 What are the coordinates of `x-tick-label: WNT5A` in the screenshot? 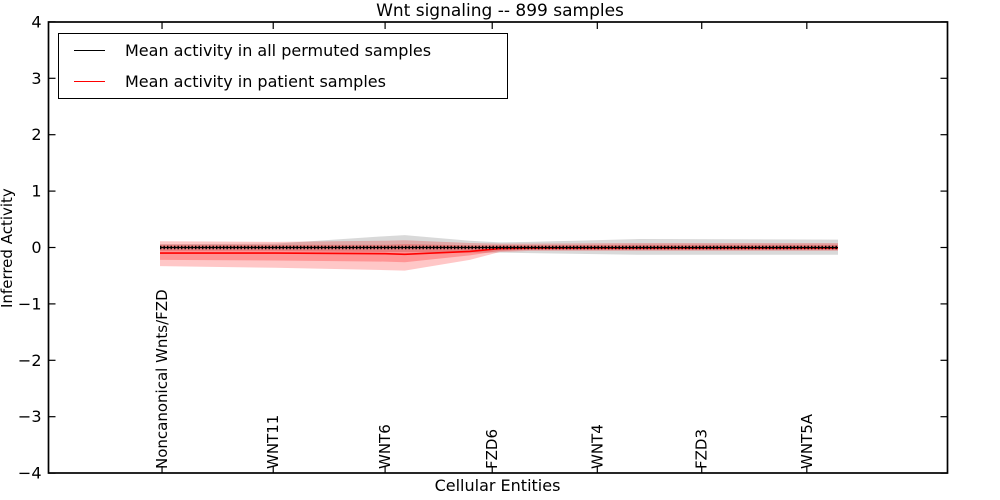 It's located at (807, 441).